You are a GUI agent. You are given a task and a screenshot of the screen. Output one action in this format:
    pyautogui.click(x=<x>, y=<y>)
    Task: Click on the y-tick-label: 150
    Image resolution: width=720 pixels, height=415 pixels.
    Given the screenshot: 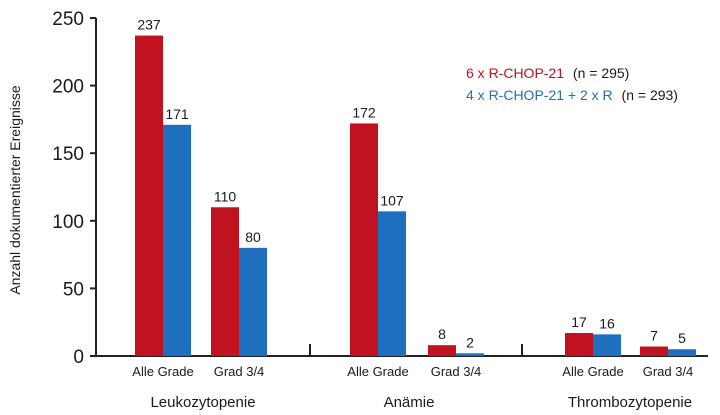 What is the action you would take?
    pyautogui.click(x=68, y=154)
    